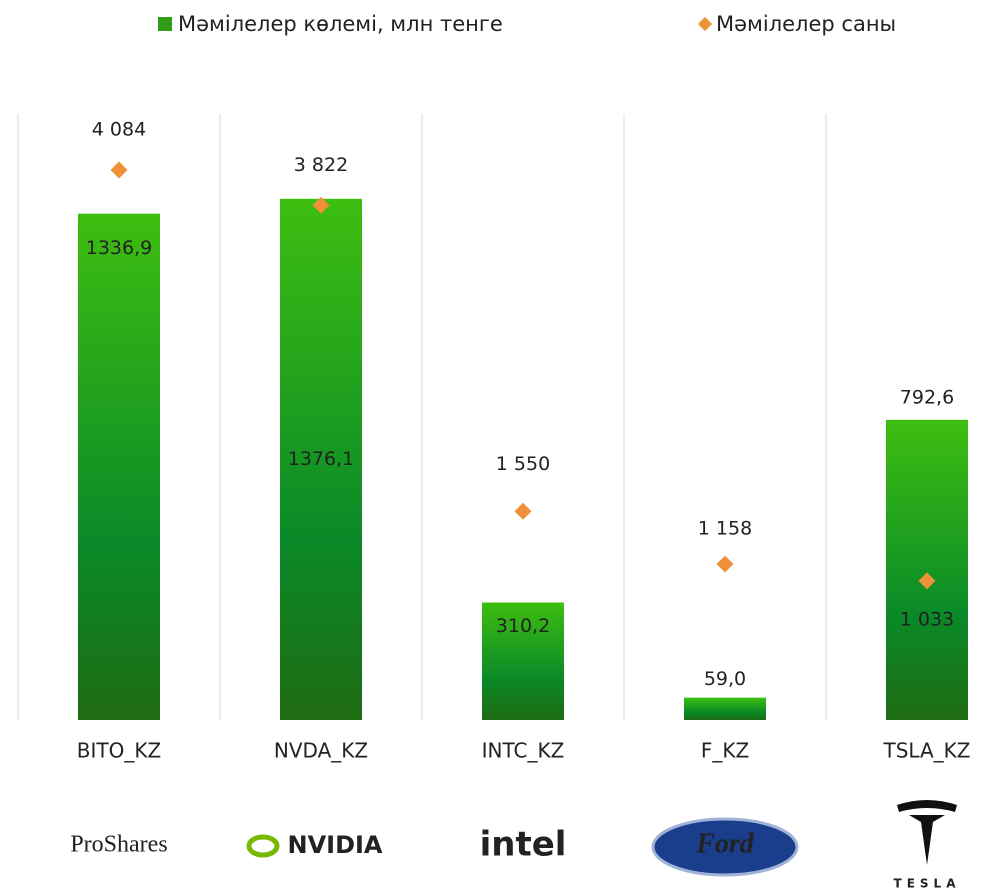 This screenshot has height=895, width=1003. I want to click on bar-label: 792,6, so click(927, 397).